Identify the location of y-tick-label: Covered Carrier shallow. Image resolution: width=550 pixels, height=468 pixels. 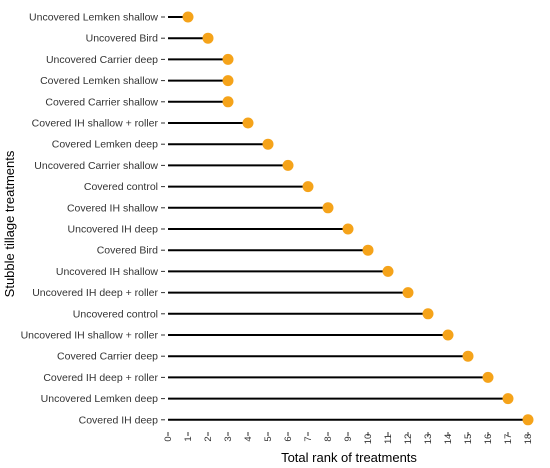
(101, 102).